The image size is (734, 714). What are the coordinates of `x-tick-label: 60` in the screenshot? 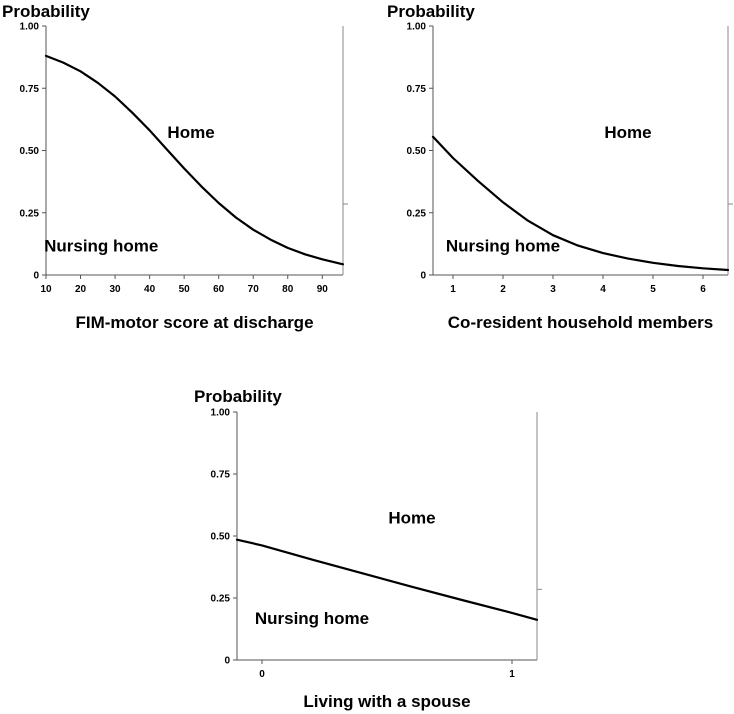 It's located at (219, 289).